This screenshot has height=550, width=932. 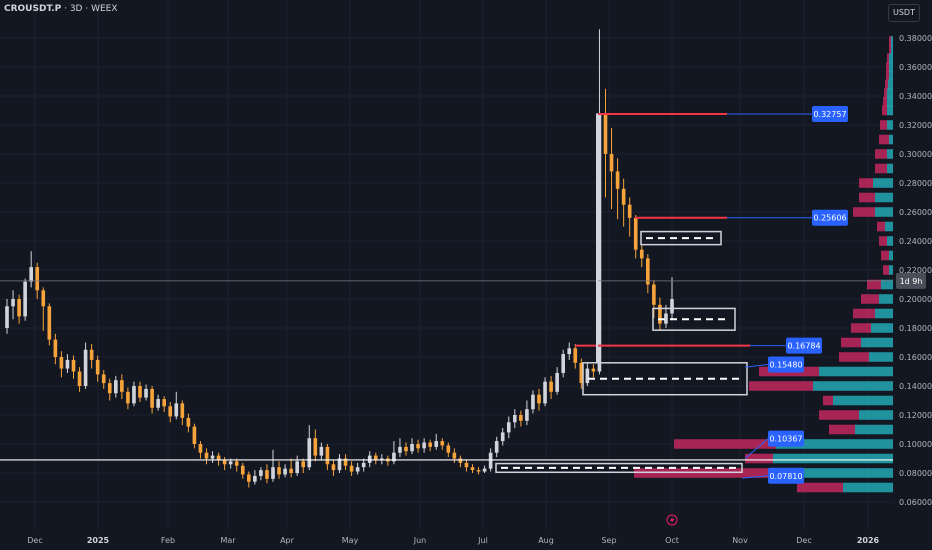 I want to click on price-label-text: 0.16784, so click(x=803, y=346).